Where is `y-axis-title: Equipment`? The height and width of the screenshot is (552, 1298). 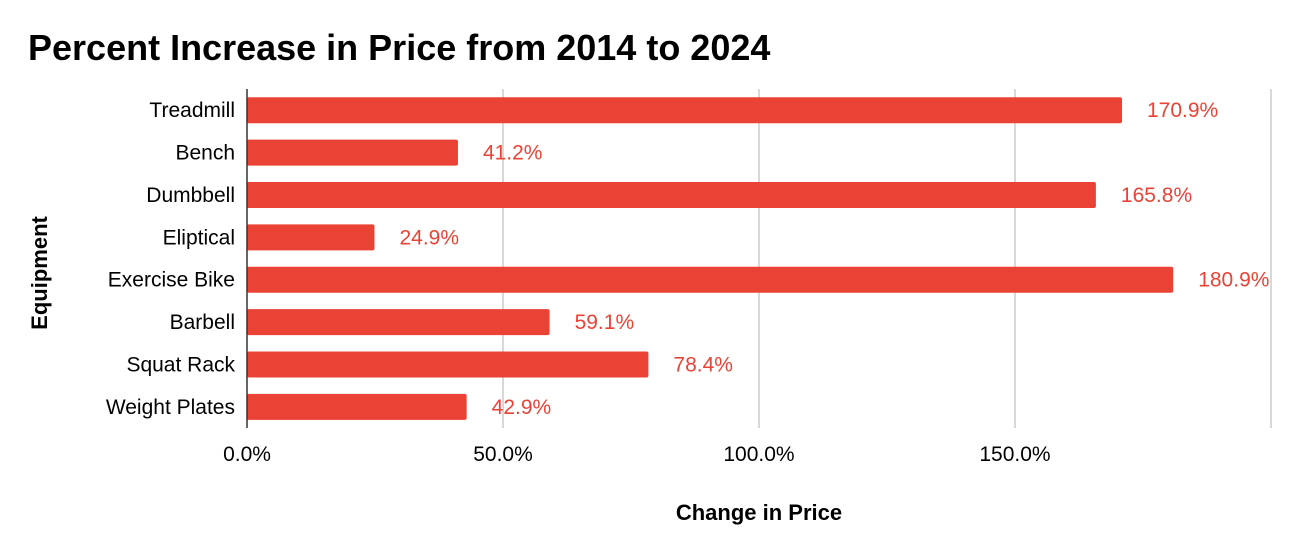
y-axis-title: Equipment is located at coordinates (39, 272).